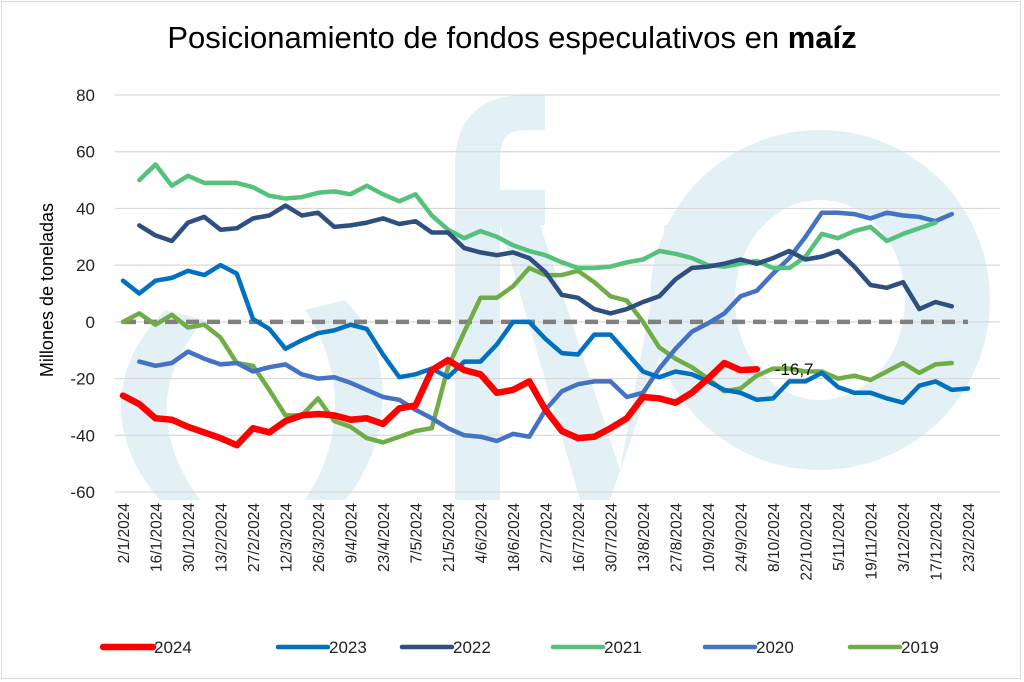 This screenshot has width=1024, height=682. I want to click on x-tick-label: 4/6/2024, so click(482, 533).